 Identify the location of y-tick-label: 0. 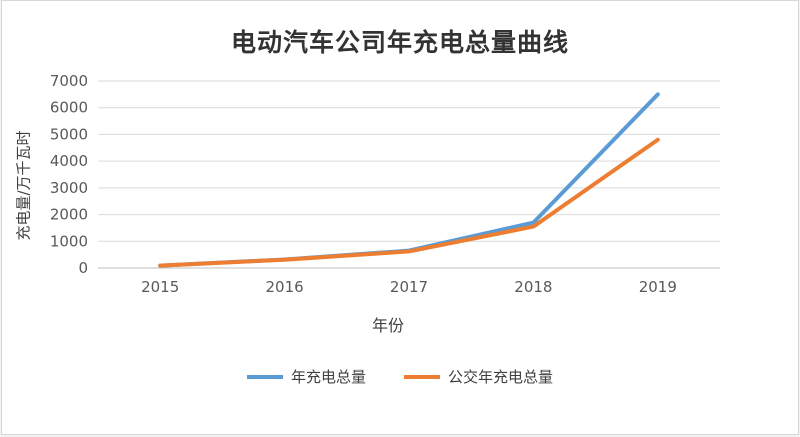
(83, 268).